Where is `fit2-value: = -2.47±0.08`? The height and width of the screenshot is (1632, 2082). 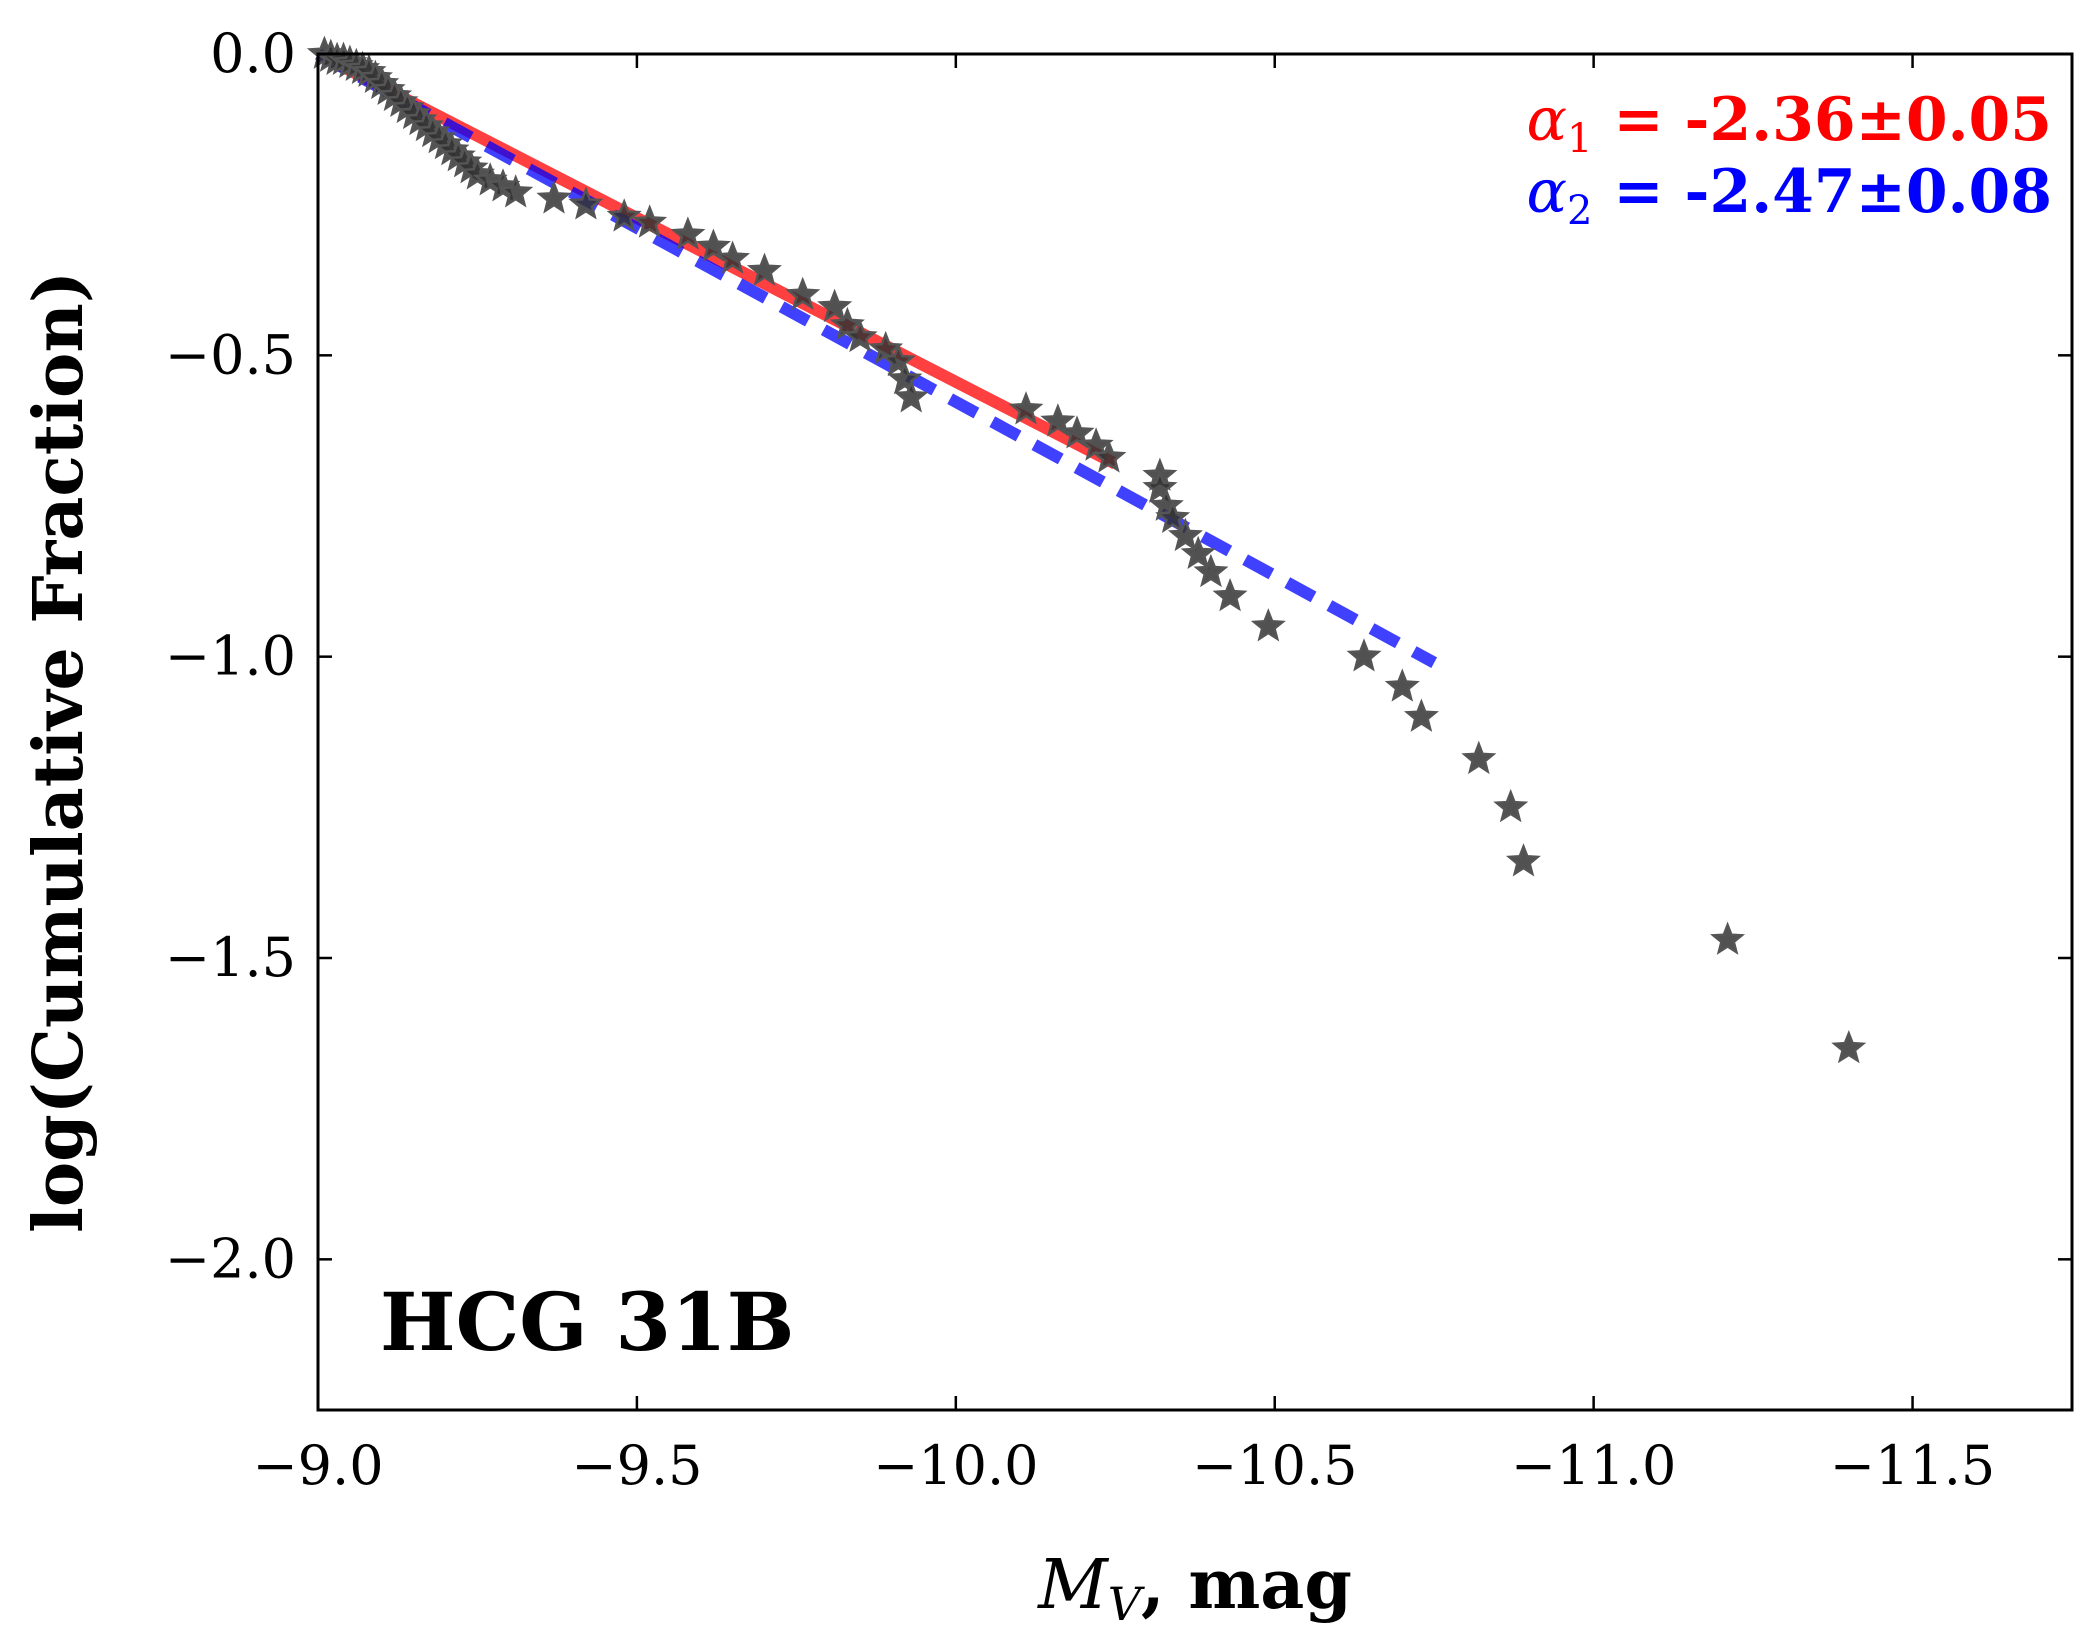
fit2-value: = -2.47±0.08 is located at coordinates (1823, 192).